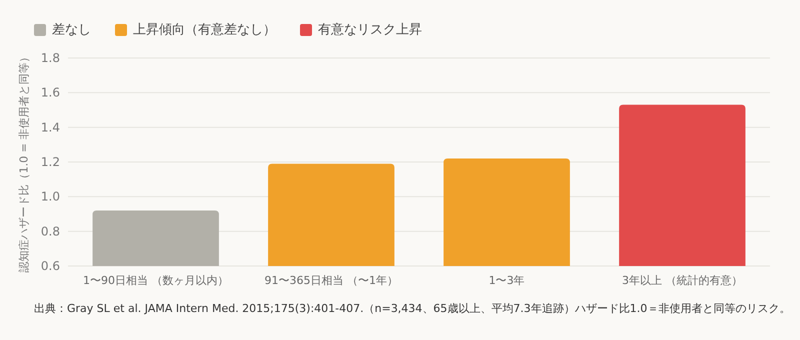  What do you see at coordinates (71, 30) in the screenshot?
I see `legend-label: 差なし` at bounding box center [71, 30].